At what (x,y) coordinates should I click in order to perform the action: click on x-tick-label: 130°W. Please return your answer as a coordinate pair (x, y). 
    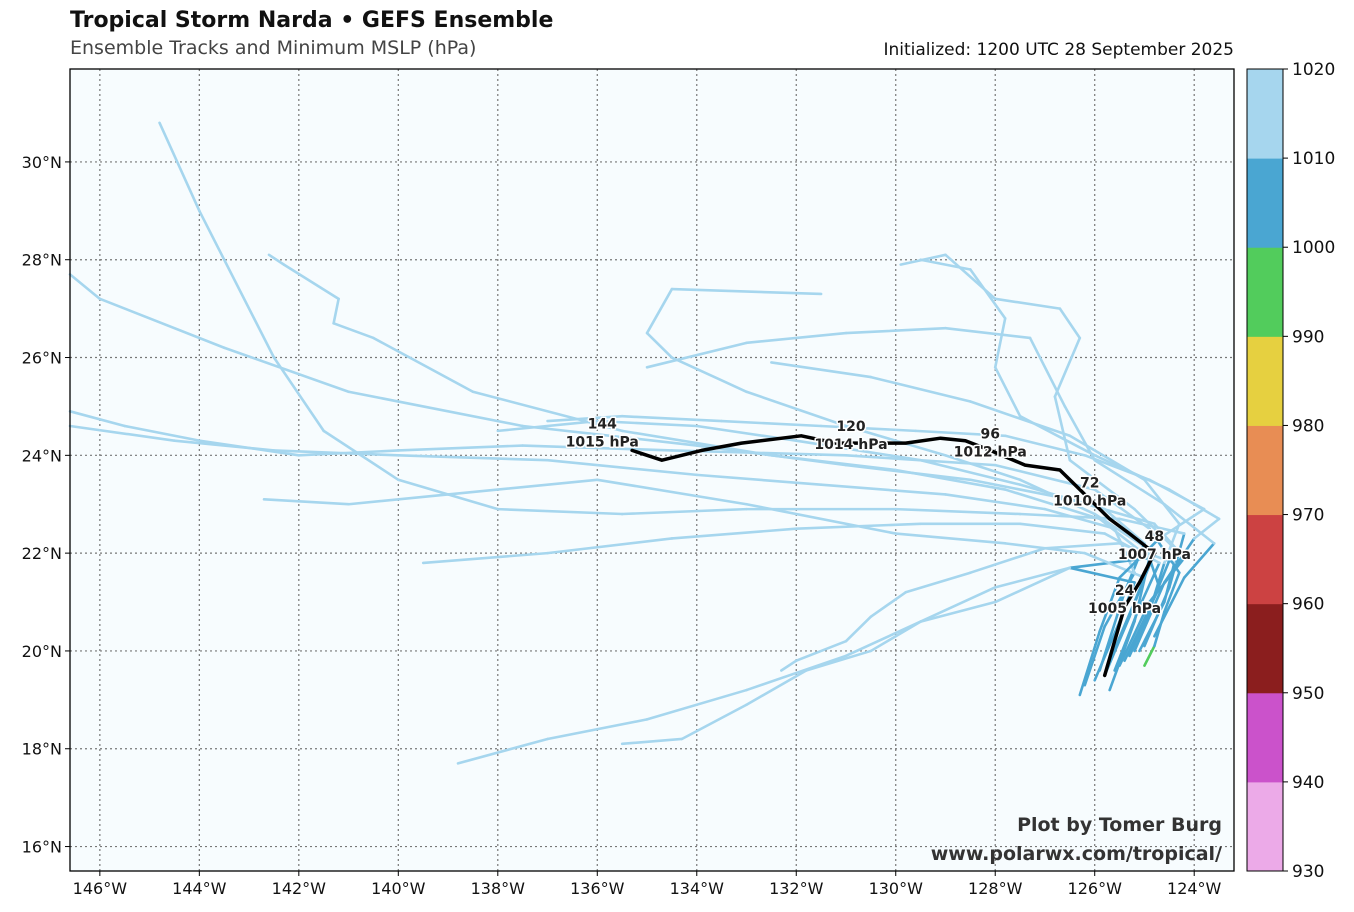
    Looking at the image, I should click on (896, 888).